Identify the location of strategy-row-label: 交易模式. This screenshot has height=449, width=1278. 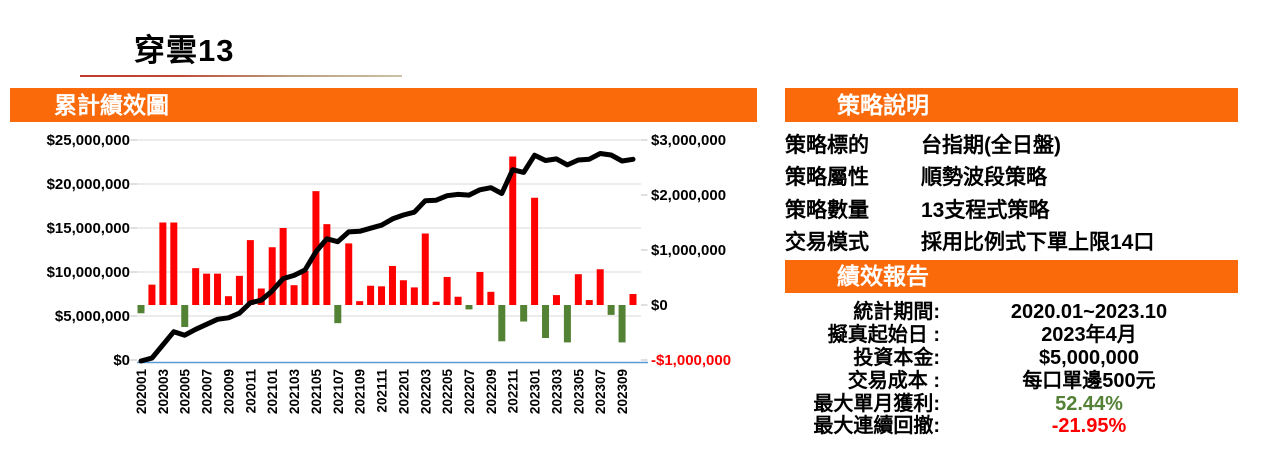
(827, 243).